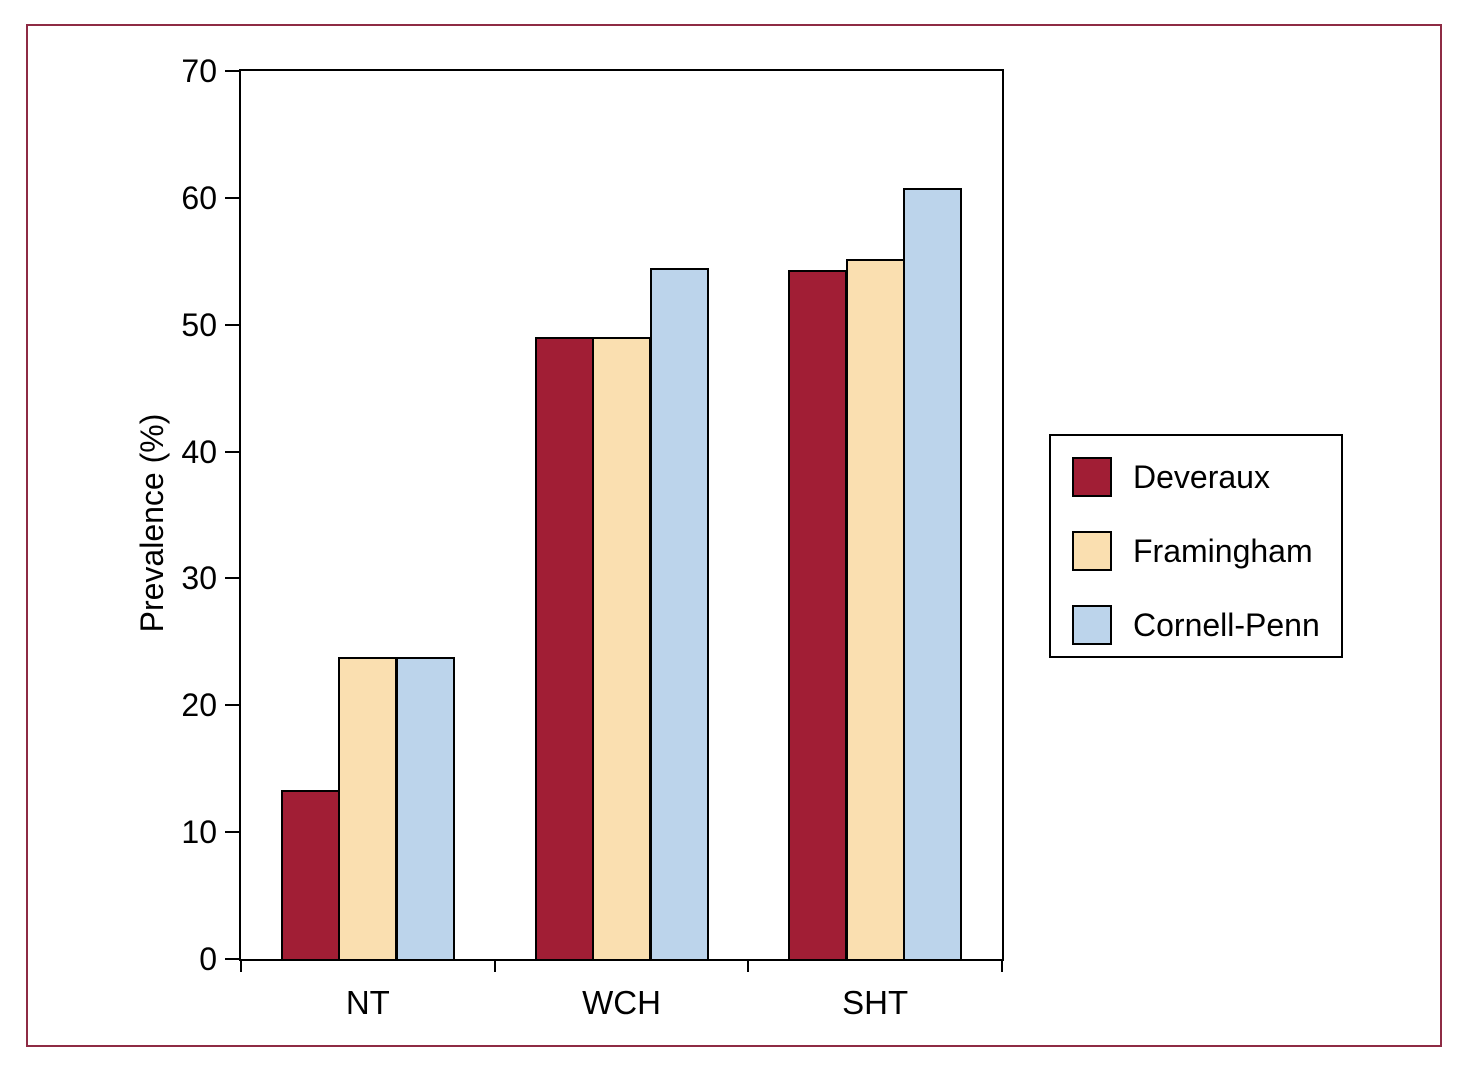 The image size is (1466, 1066). What do you see at coordinates (199, 832) in the screenshot?
I see `y-tick-label: 10` at bounding box center [199, 832].